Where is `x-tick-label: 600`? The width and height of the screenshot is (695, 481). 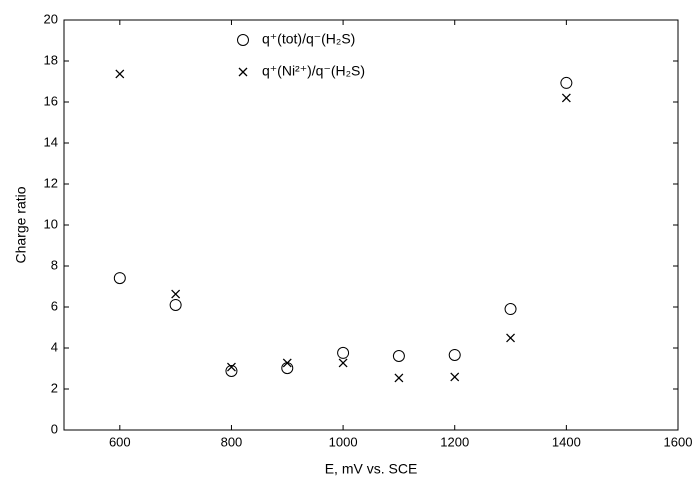 x-tick-label: 600 is located at coordinates (120, 441).